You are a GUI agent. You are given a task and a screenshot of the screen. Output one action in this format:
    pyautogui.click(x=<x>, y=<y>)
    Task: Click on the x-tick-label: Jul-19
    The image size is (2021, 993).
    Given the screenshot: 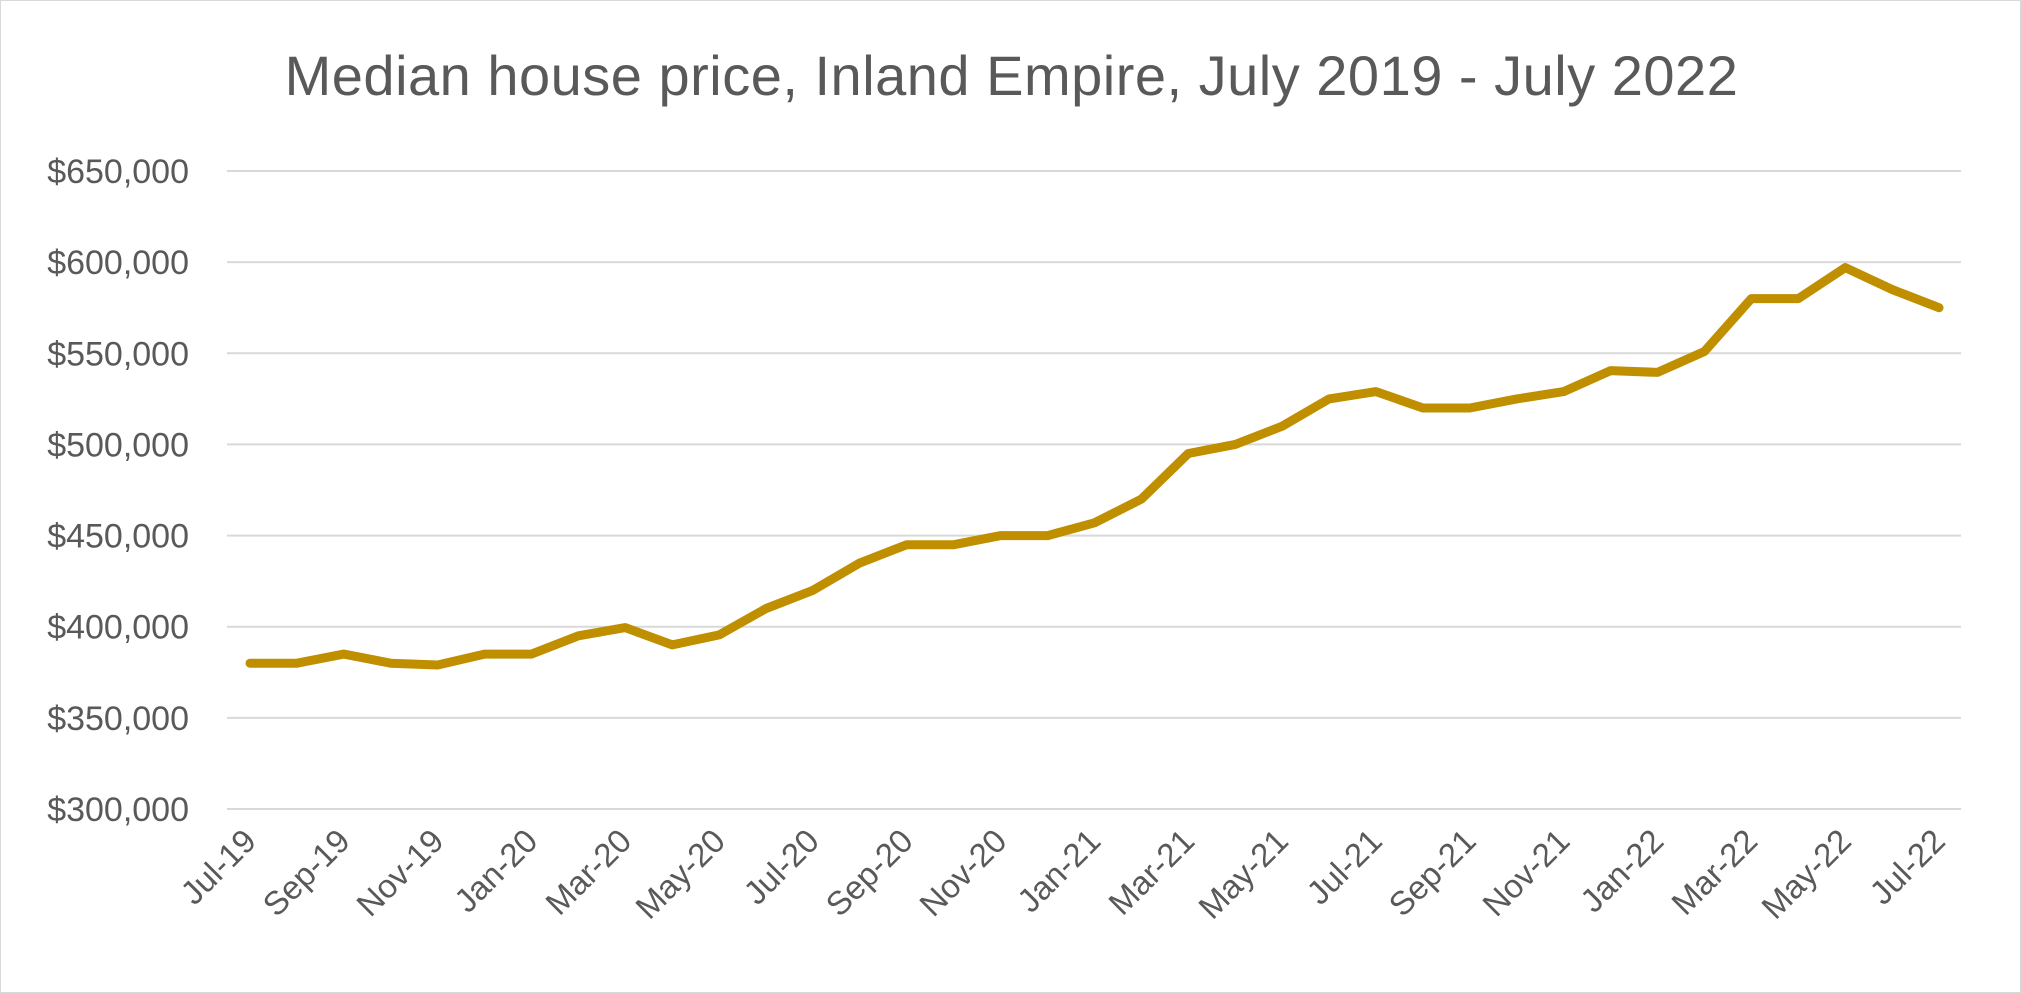 What is the action you would take?
    pyautogui.click(x=218, y=867)
    